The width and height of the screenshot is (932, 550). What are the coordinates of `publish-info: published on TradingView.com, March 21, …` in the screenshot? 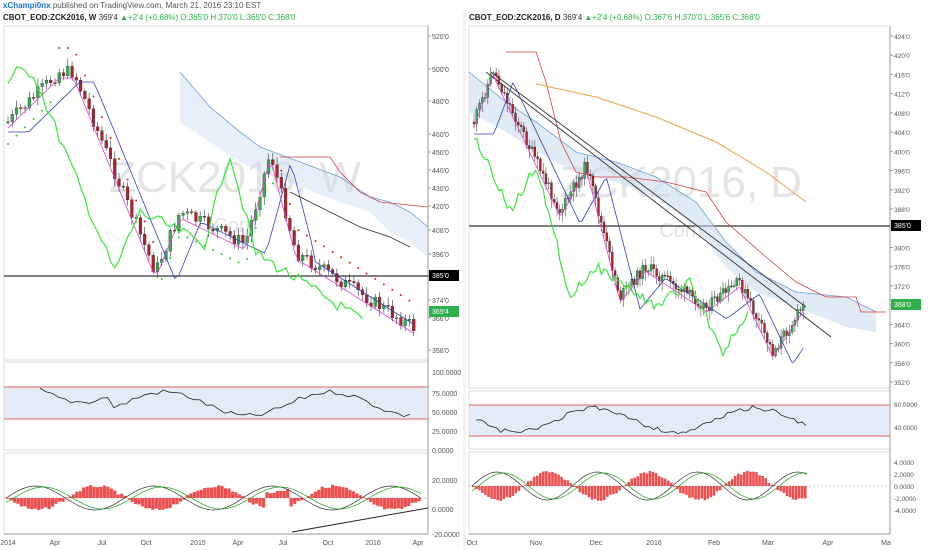 It's located at (157, 5).